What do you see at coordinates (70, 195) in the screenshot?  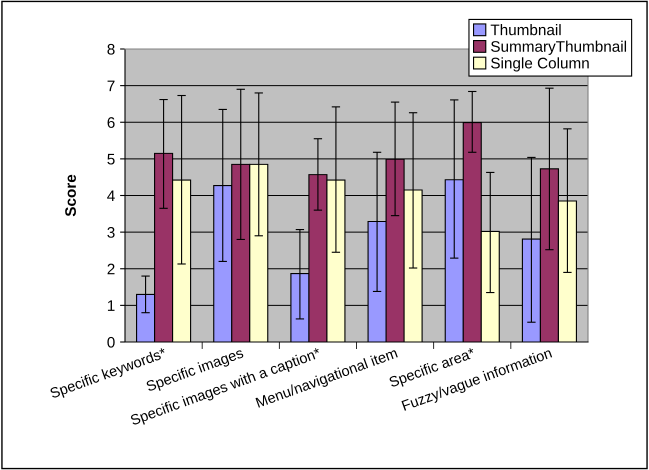 I see `y-axis-title: Score` at bounding box center [70, 195].